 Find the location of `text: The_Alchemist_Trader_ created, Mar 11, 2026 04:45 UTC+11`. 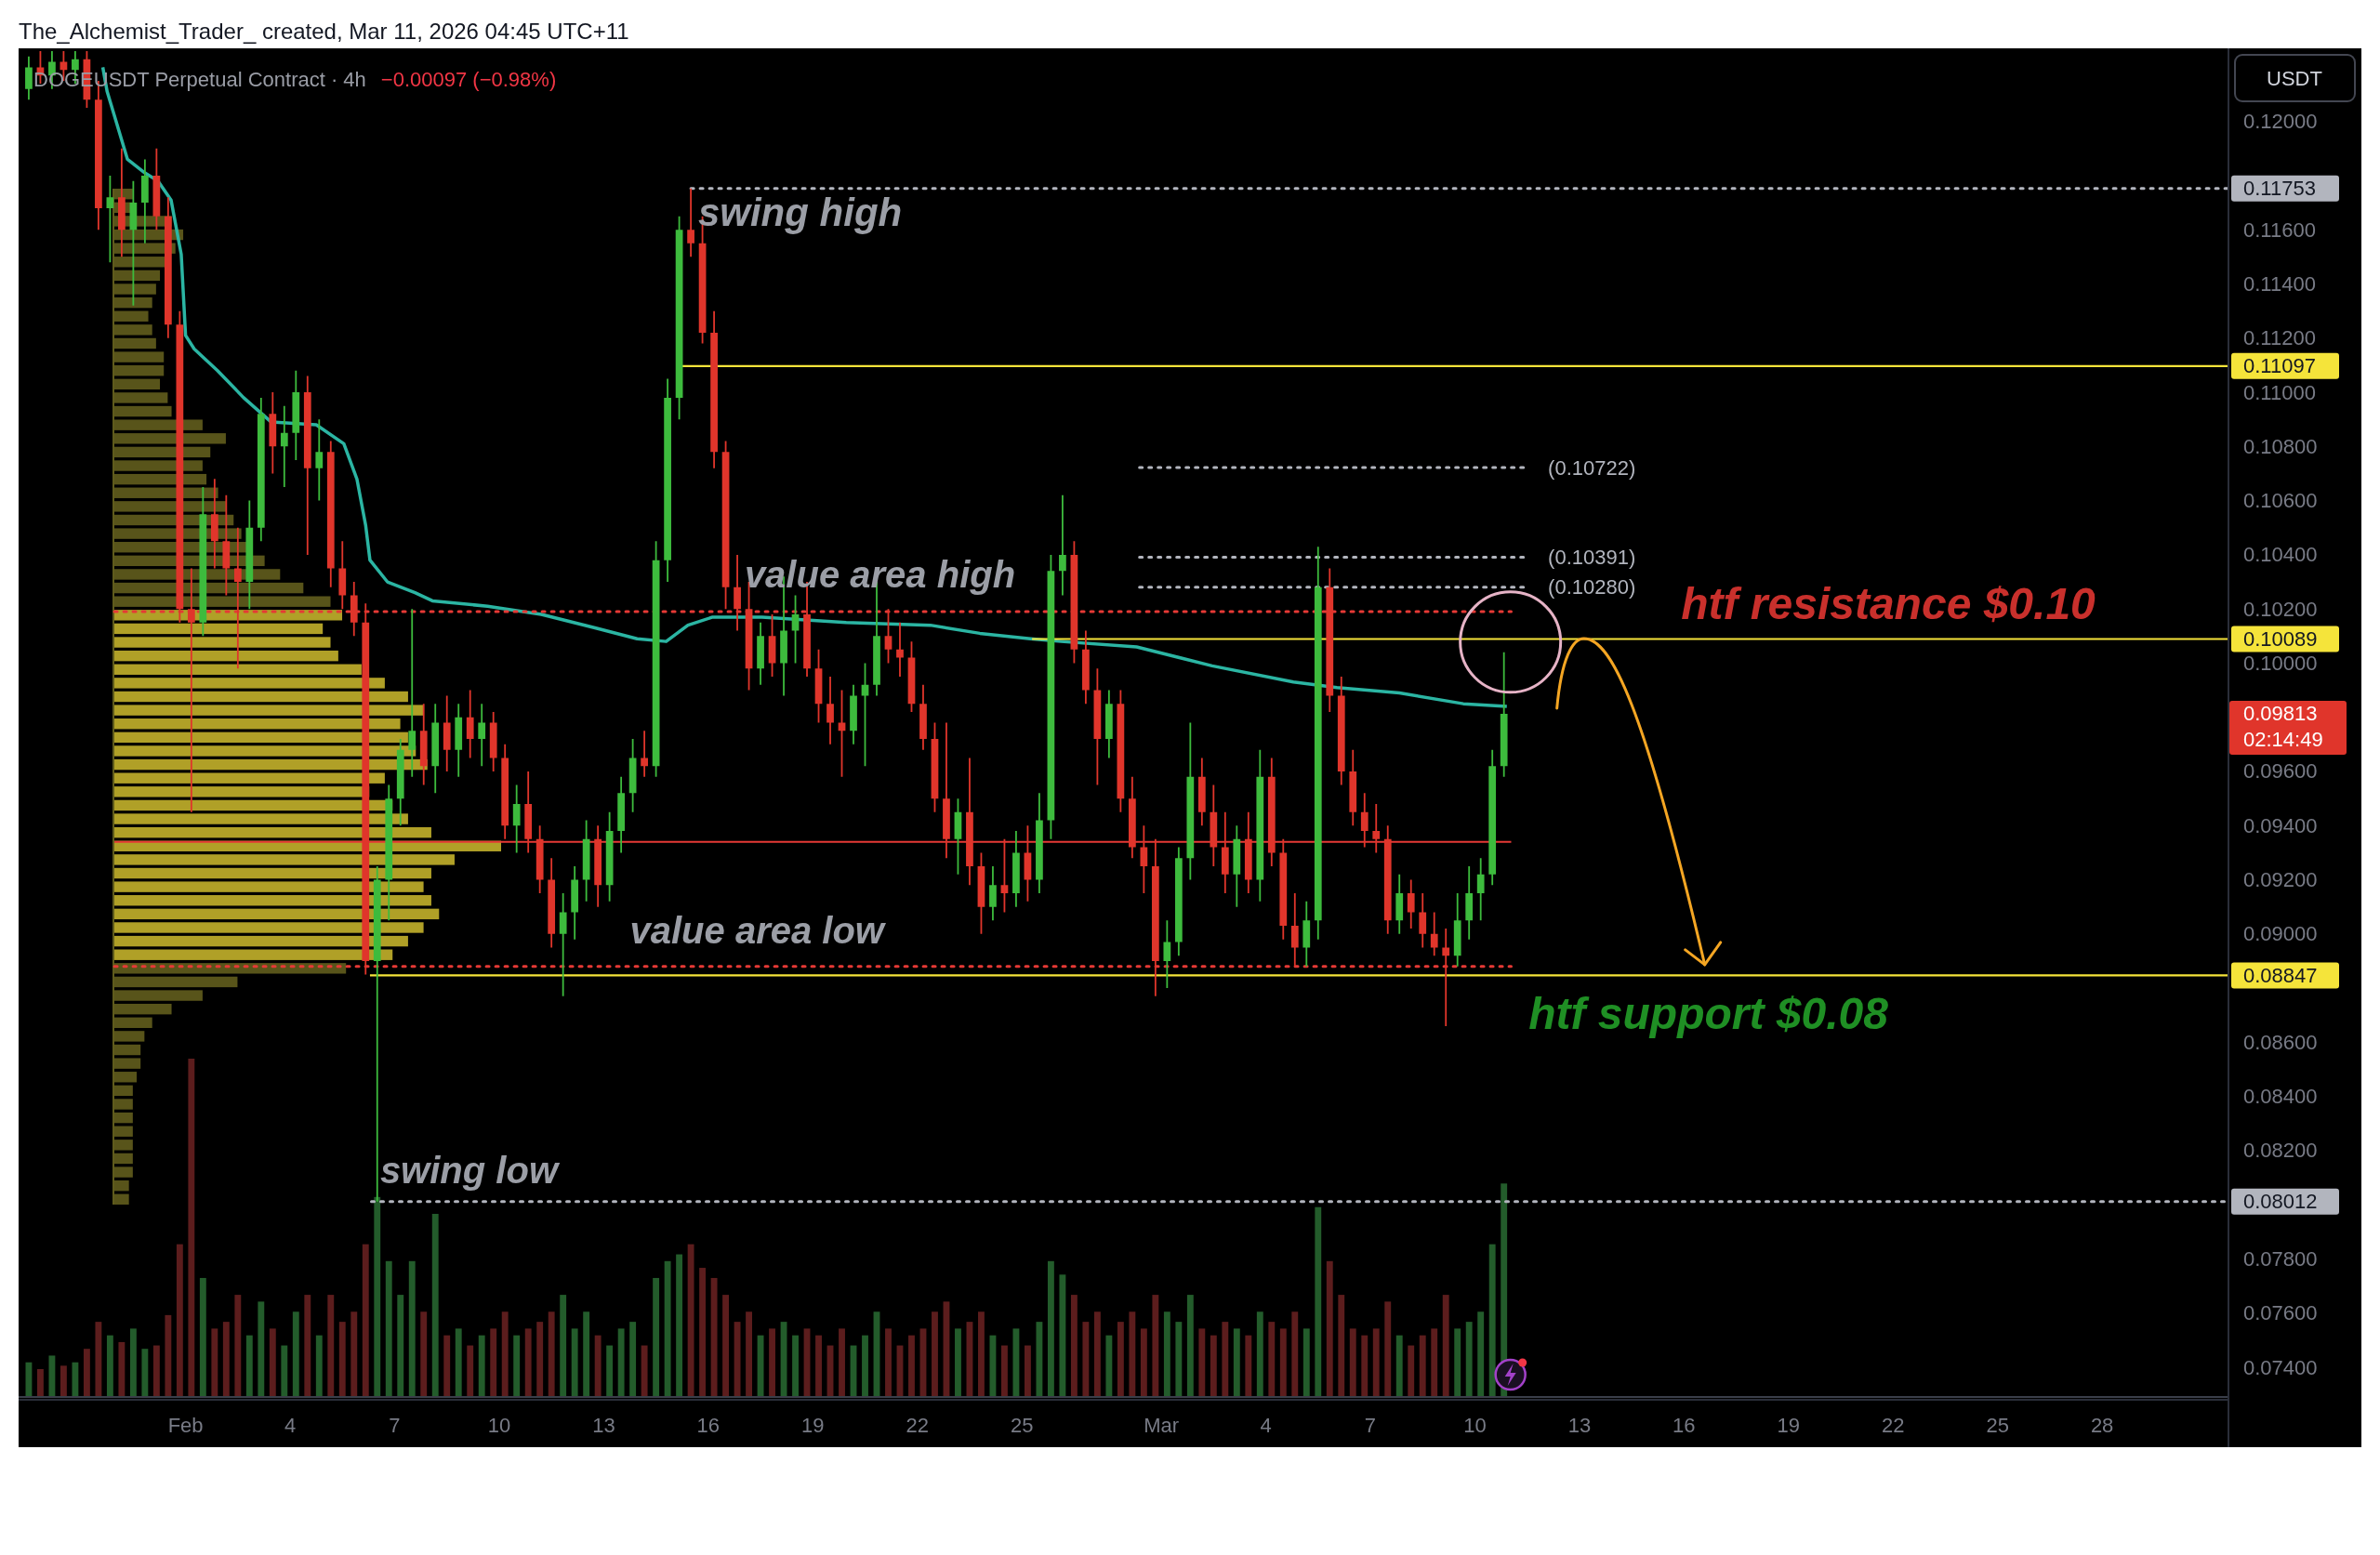

text: The_Alchemist_Trader_ created, Mar 11, 2026 04:45 UTC+11 is located at coordinates (324, 31).